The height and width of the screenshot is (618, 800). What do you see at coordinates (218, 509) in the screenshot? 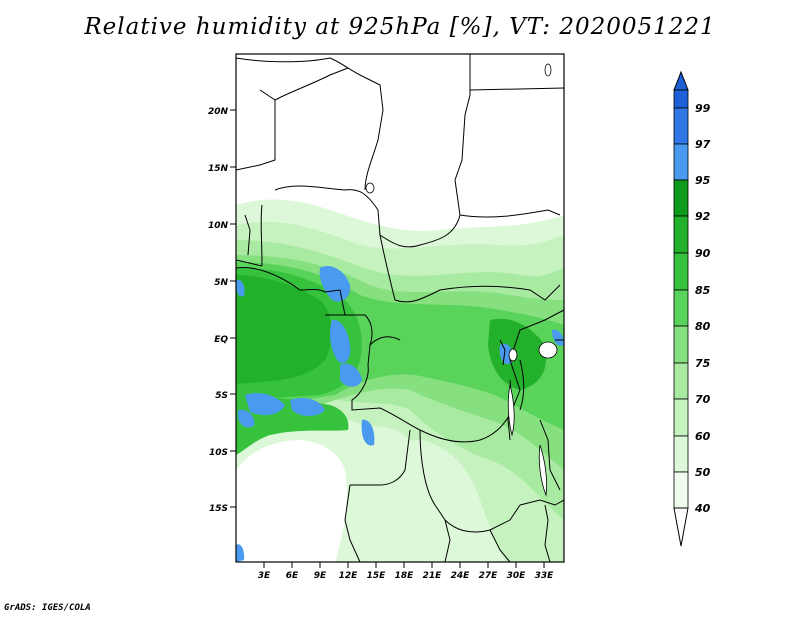
I see `lat-label: 15S` at bounding box center [218, 509].